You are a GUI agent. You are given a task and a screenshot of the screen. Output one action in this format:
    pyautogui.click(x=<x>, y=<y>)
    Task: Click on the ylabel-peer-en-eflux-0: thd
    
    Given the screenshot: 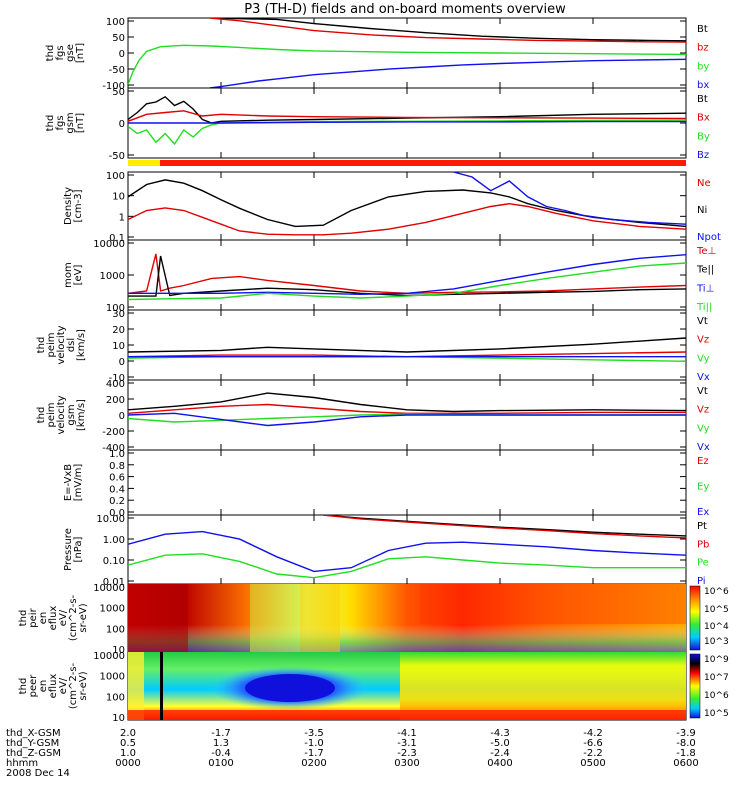 What is the action you would take?
    pyautogui.click(x=23, y=686)
    